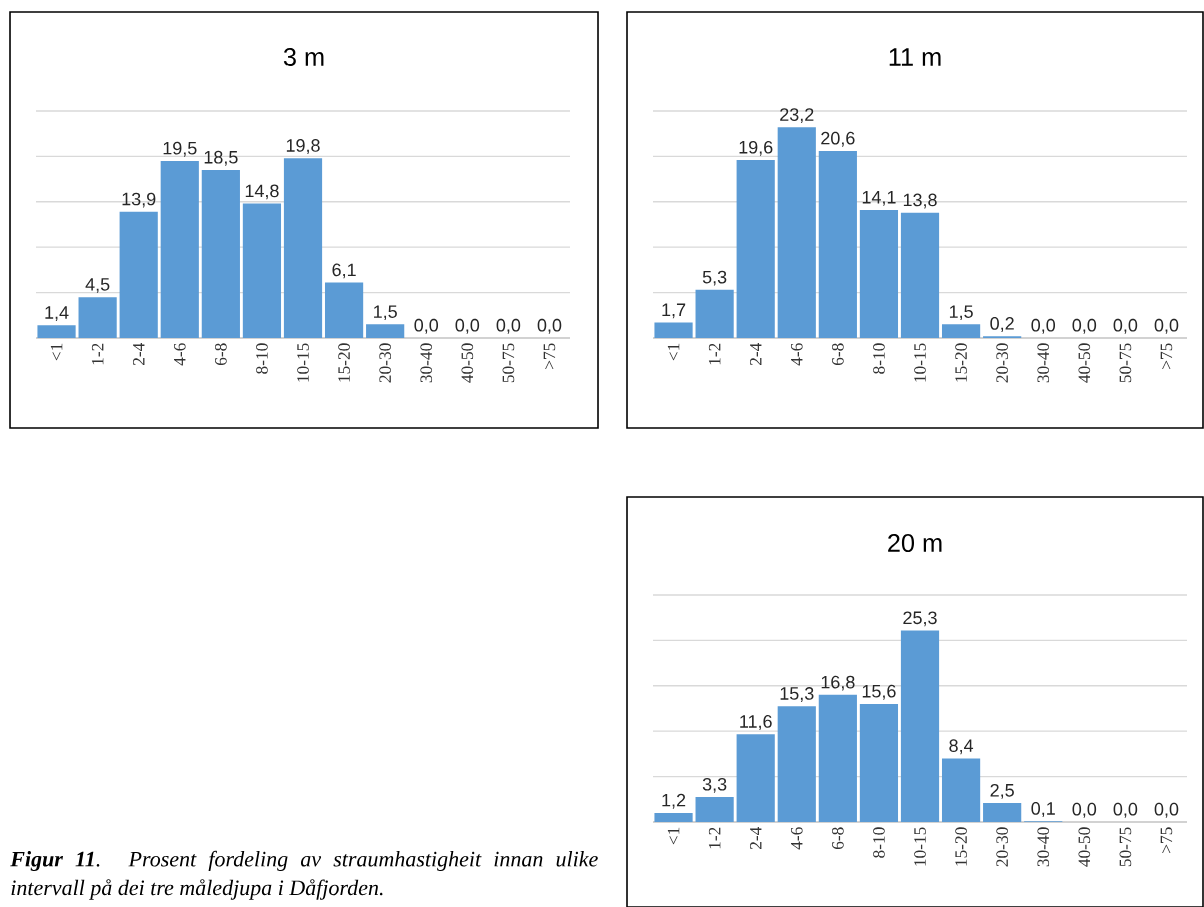  Describe the element at coordinates (756, 722) in the screenshot. I see `data-label: 11,6` at that location.